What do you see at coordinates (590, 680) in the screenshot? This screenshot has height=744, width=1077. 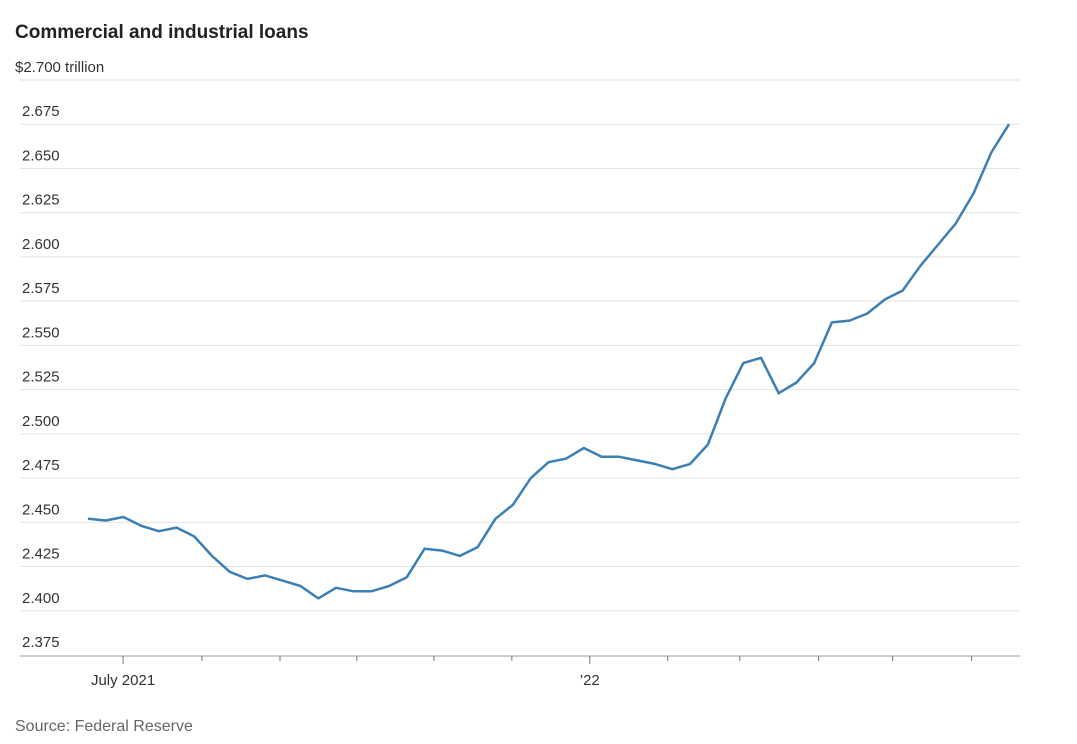 I see `x-tick-label: ’22` at bounding box center [590, 680].